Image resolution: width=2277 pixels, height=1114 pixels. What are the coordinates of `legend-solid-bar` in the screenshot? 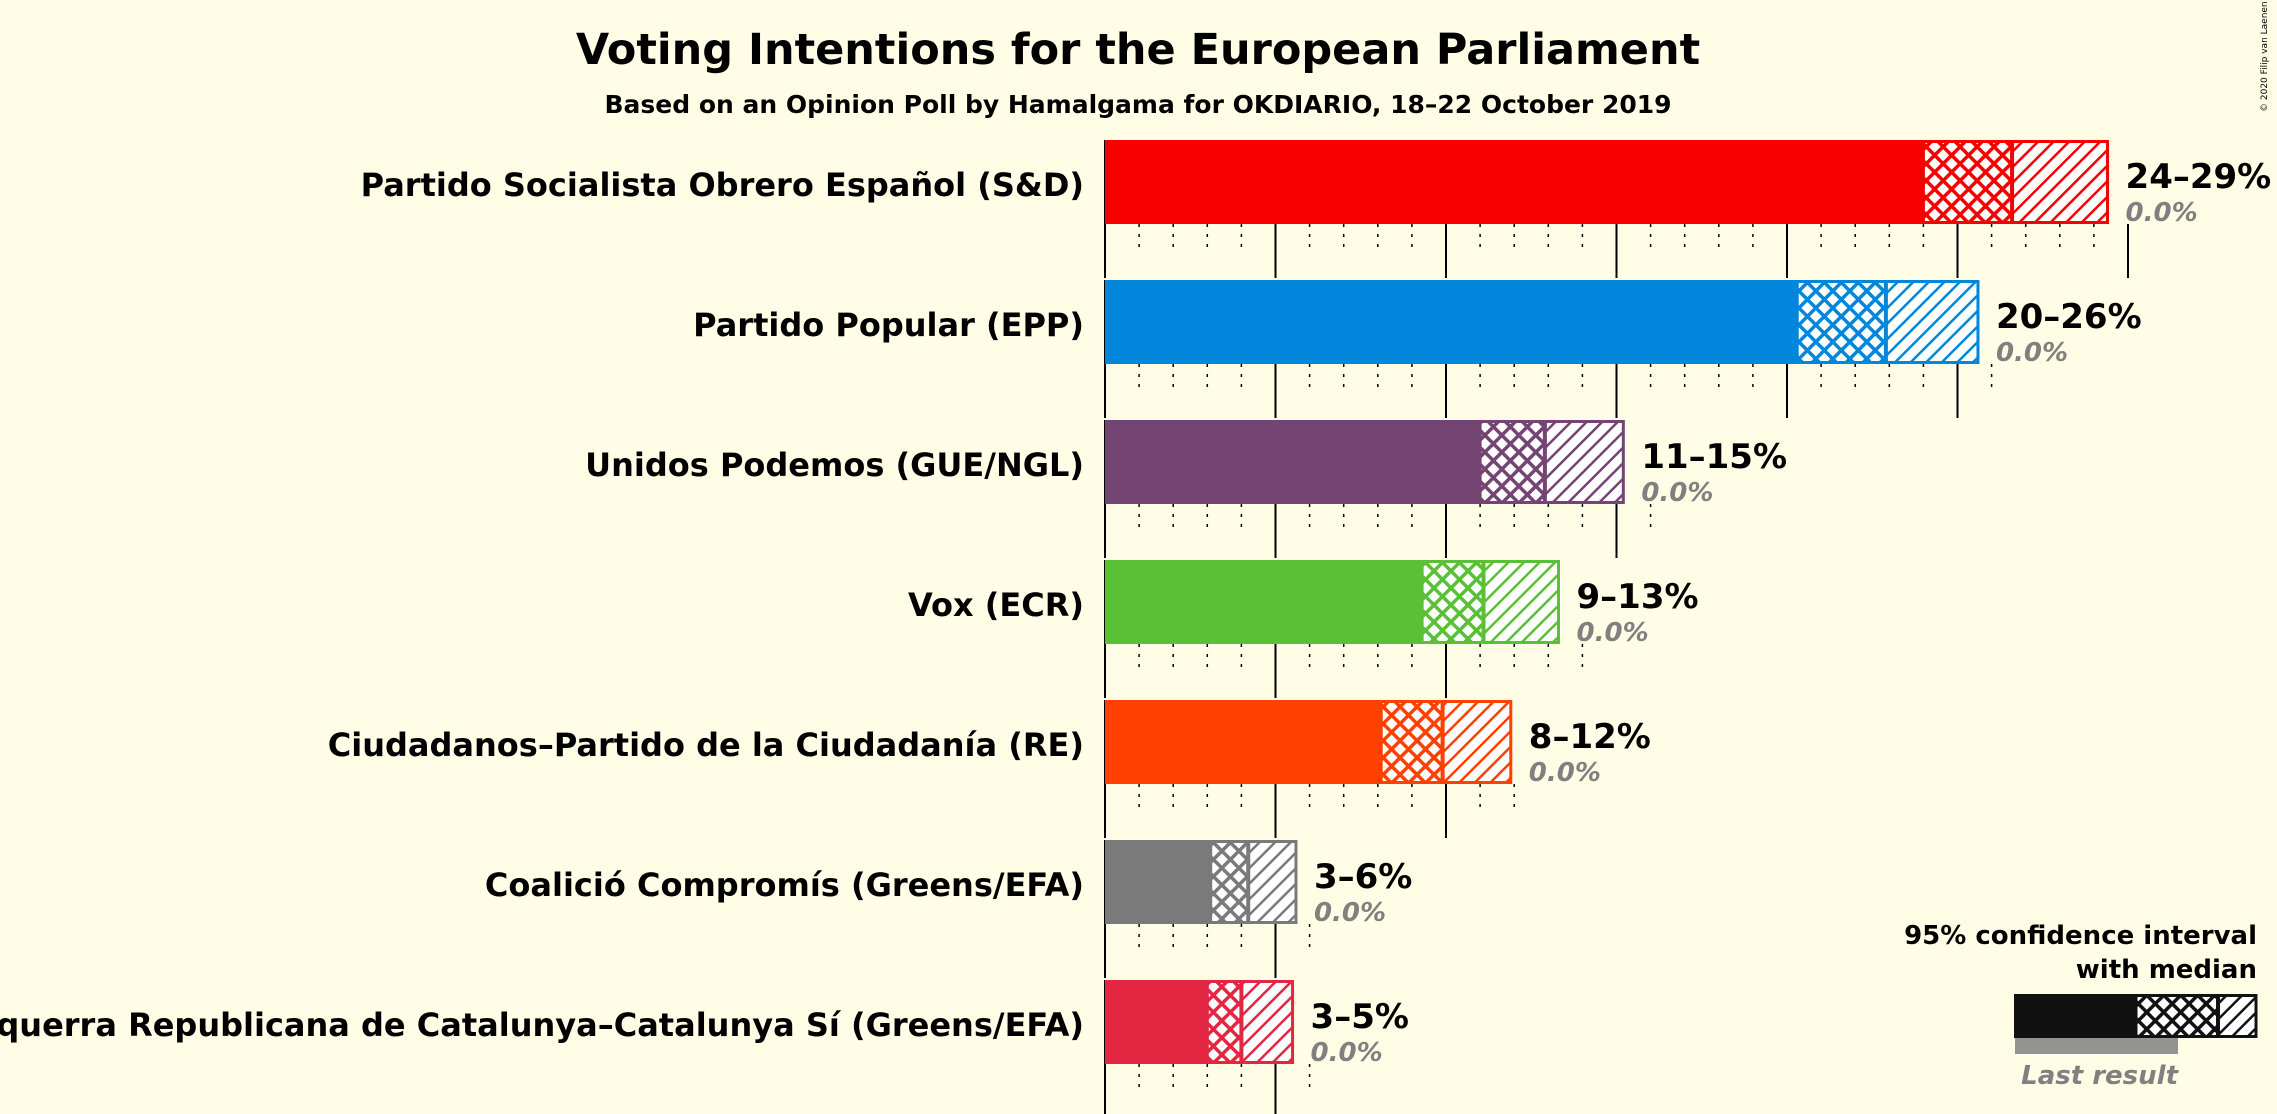 It's located at (2075, 1016).